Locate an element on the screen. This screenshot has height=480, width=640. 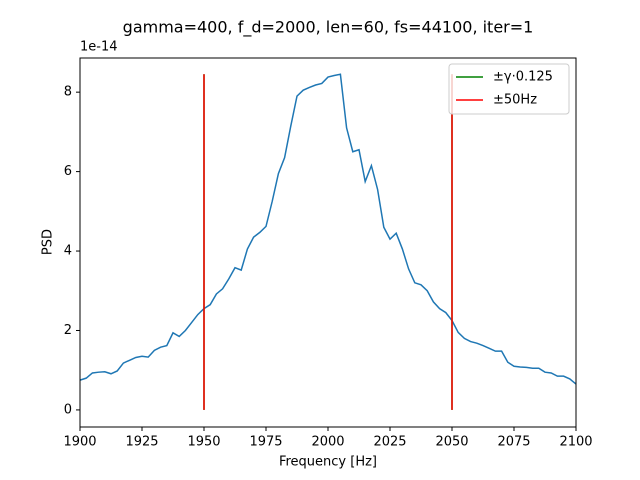
x-tick-label: 2100 is located at coordinates (575, 442).